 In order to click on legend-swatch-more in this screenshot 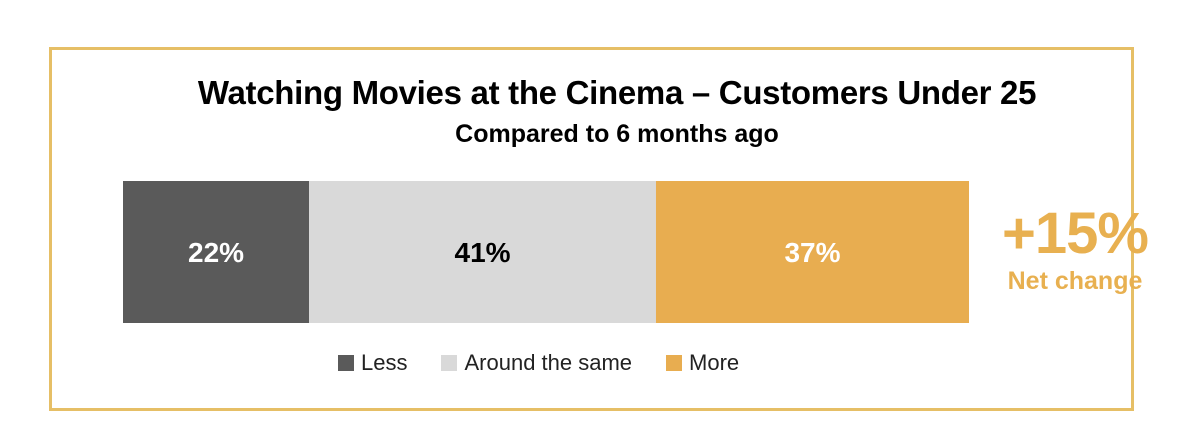, I will do `click(674, 363)`.